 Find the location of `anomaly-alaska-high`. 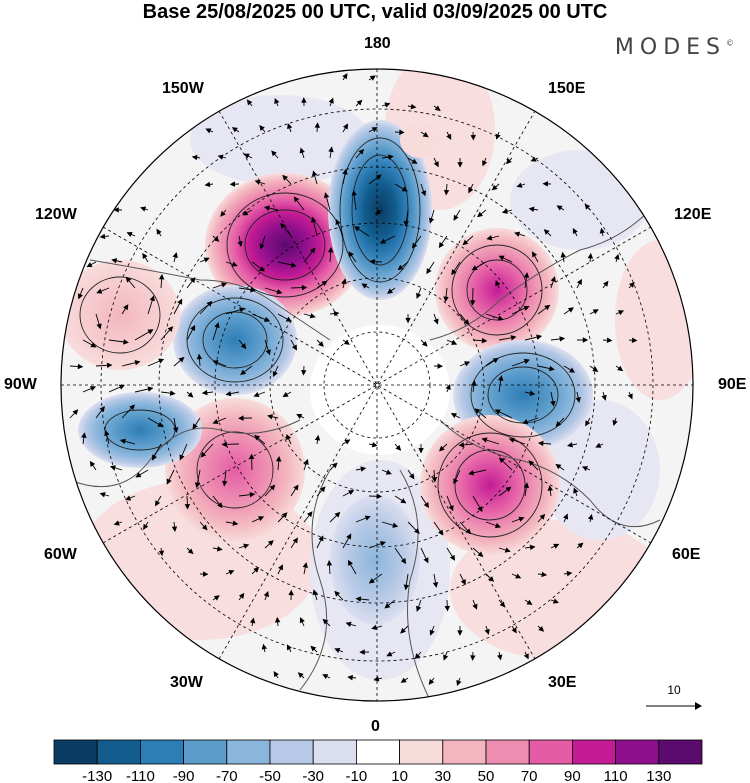

anomaly-alaska-high is located at coordinates (120, 315).